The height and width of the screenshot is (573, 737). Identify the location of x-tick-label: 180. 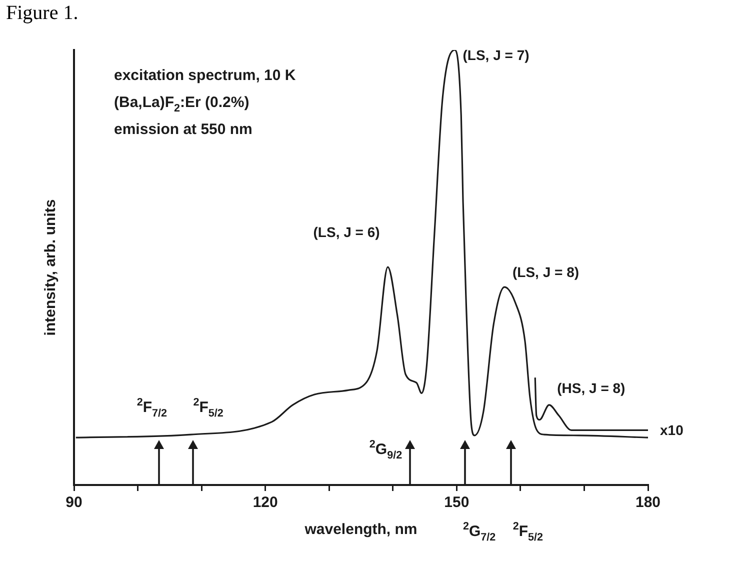
(648, 503).